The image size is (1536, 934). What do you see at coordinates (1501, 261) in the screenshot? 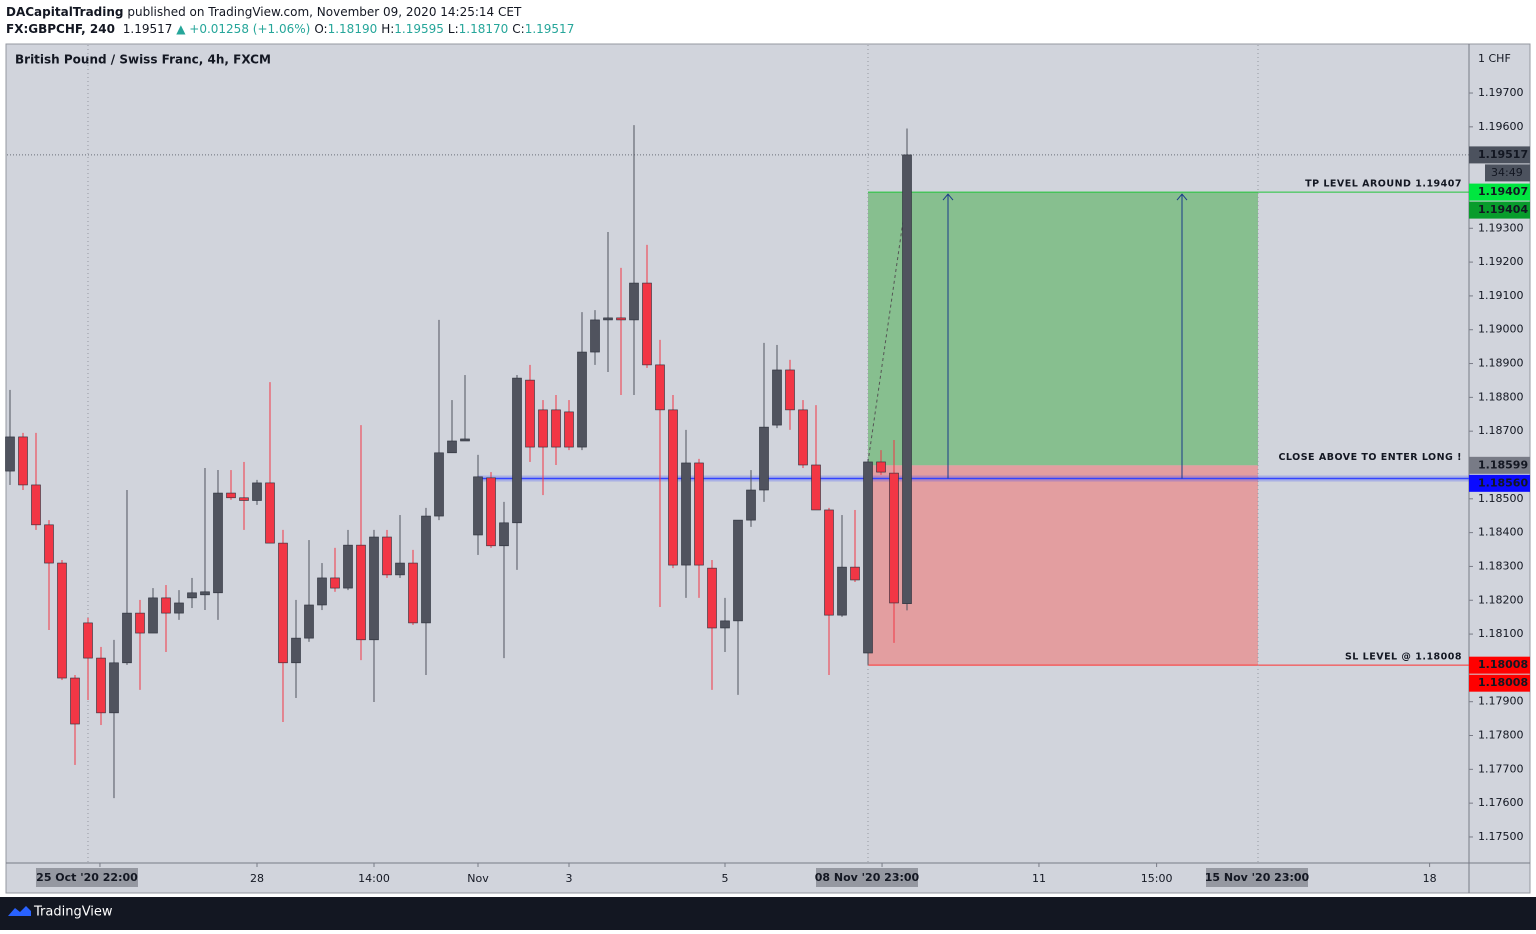
I see `y-tick-label: 1.19200` at bounding box center [1501, 261].